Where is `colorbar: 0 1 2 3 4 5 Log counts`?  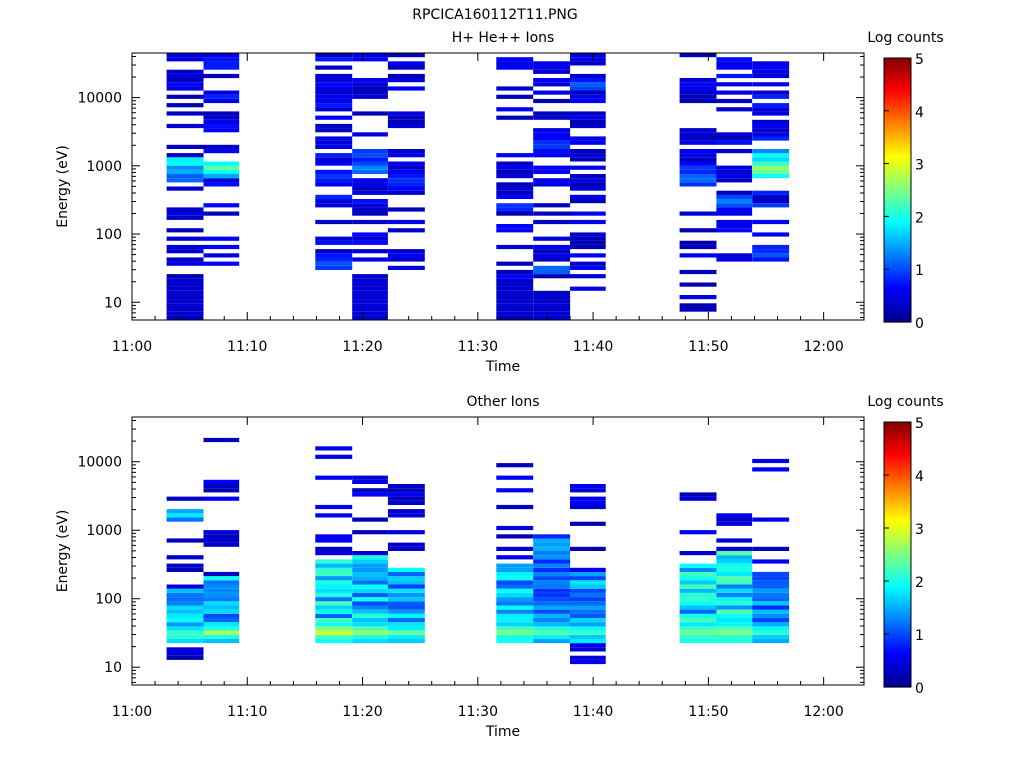 colorbar: 0 1 2 3 4 5 Log counts is located at coordinates (905, 545).